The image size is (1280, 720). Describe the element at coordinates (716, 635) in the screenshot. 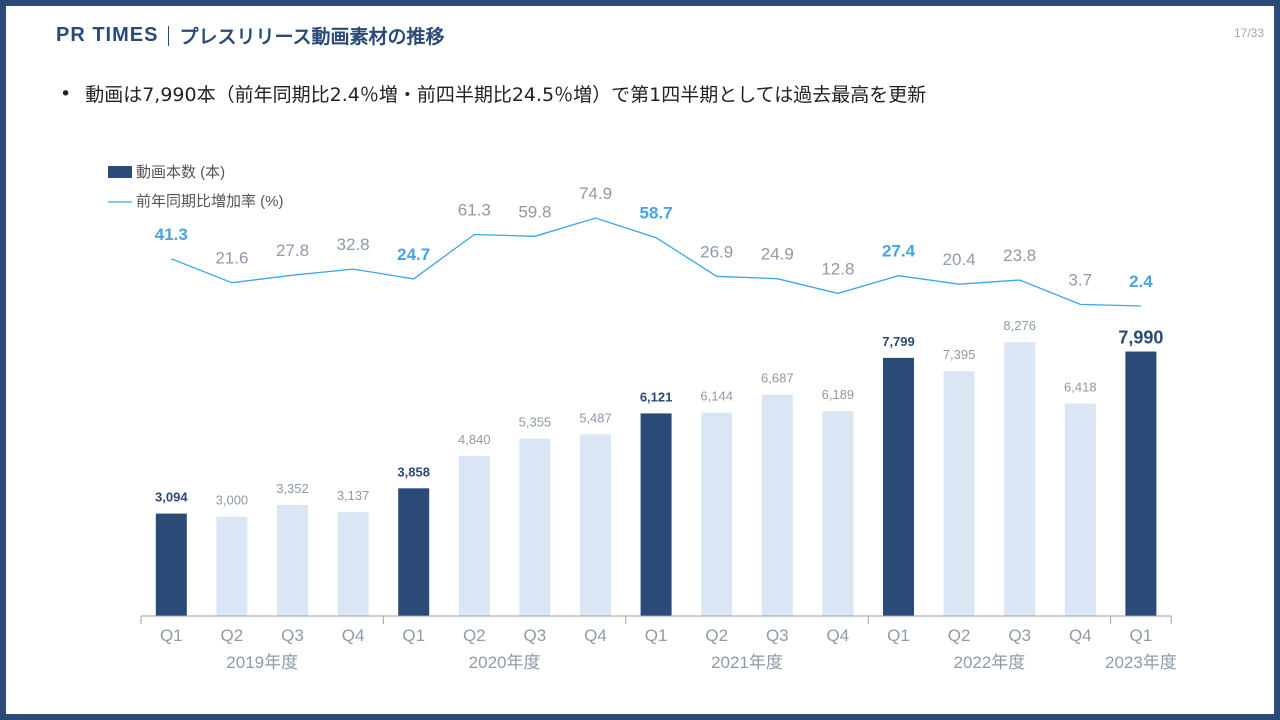

I see `x-tick-label-9: Q2` at that location.